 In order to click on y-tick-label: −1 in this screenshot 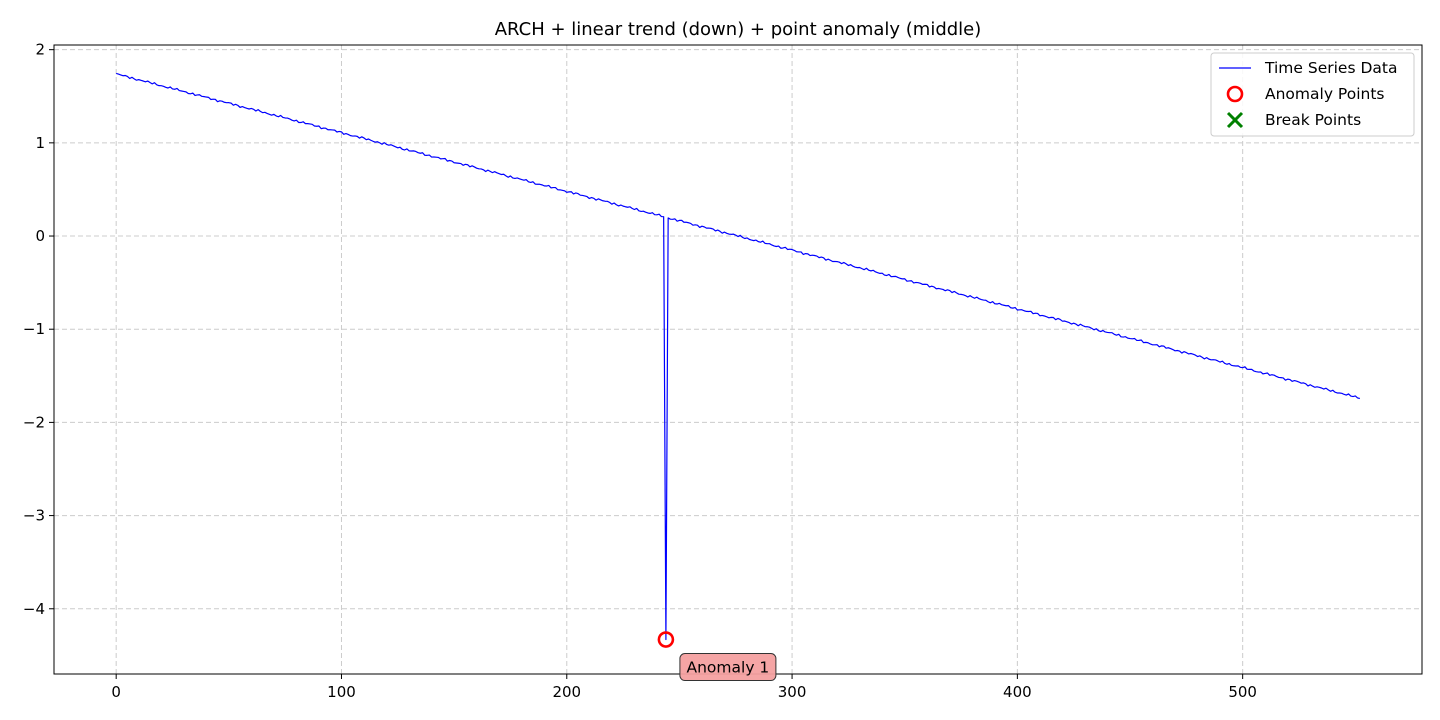, I will do `click(34, 329)`.